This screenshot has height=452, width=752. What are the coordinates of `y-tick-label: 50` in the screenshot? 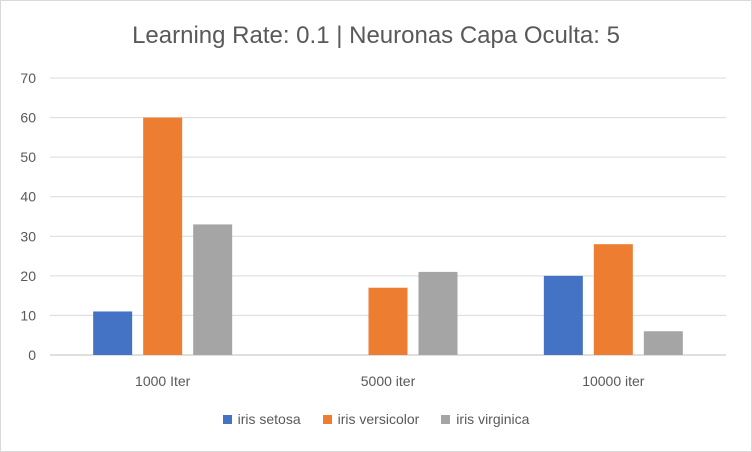 It's located at (28, 157).